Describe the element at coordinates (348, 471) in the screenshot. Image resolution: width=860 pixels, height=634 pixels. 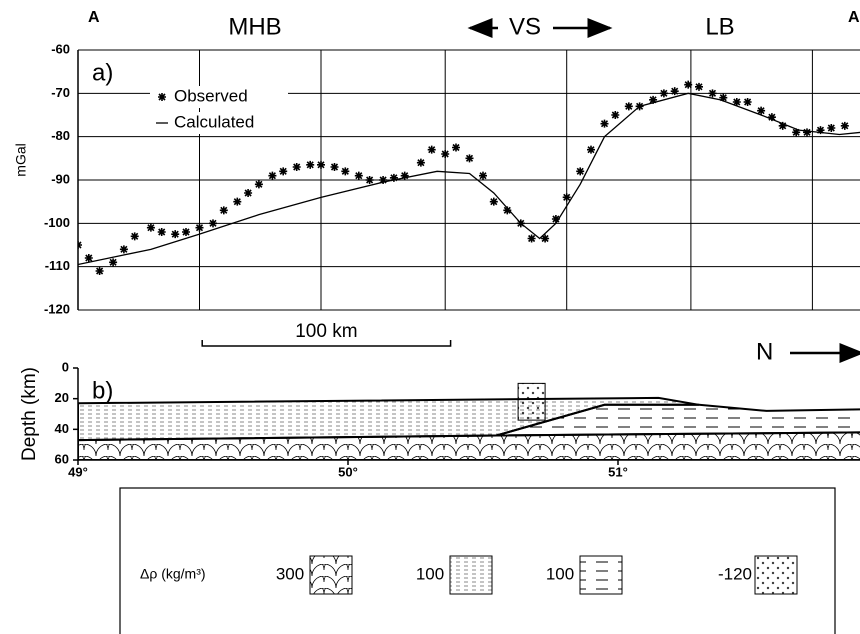
I see `x-tick-label: 50°` at that location.